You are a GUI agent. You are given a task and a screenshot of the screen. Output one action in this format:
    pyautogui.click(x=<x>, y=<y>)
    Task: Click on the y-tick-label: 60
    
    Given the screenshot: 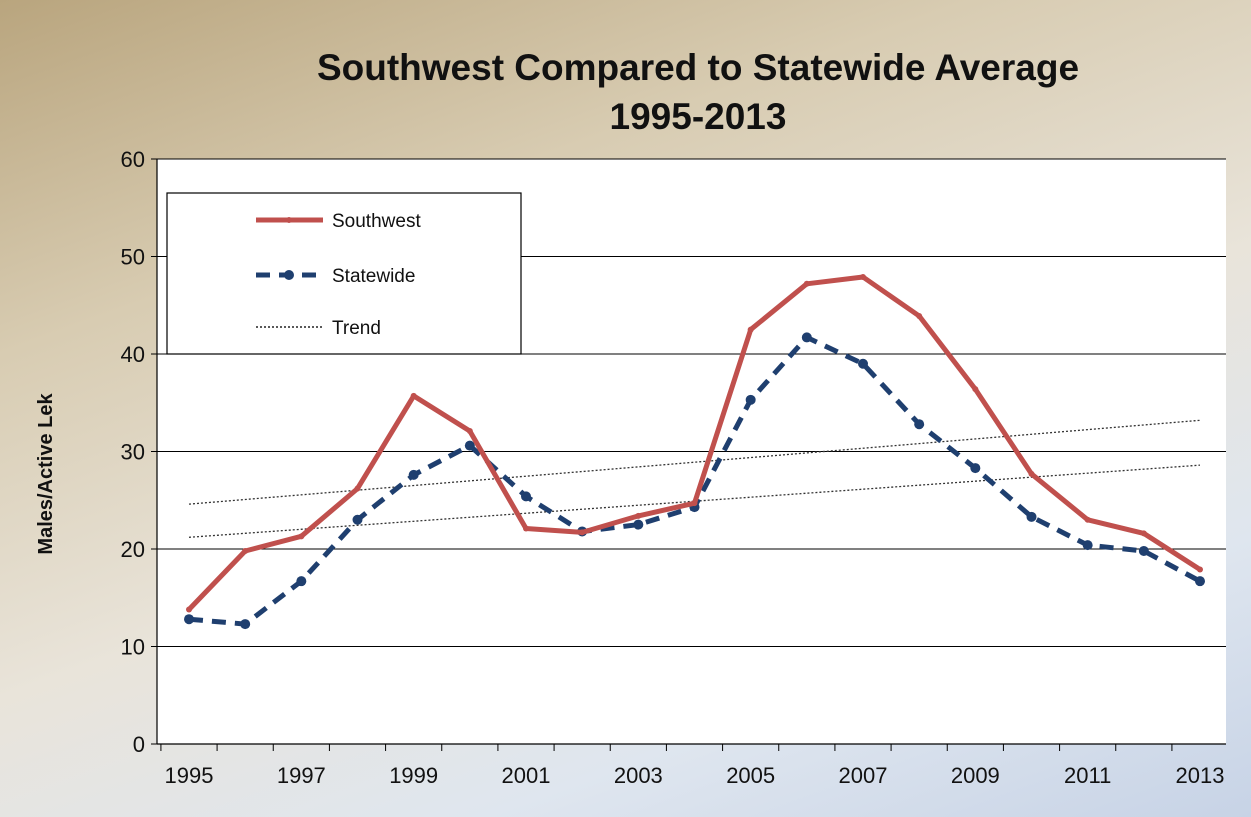 What is the action you would take?
    pyautogui.click(x=133, y=159)
    